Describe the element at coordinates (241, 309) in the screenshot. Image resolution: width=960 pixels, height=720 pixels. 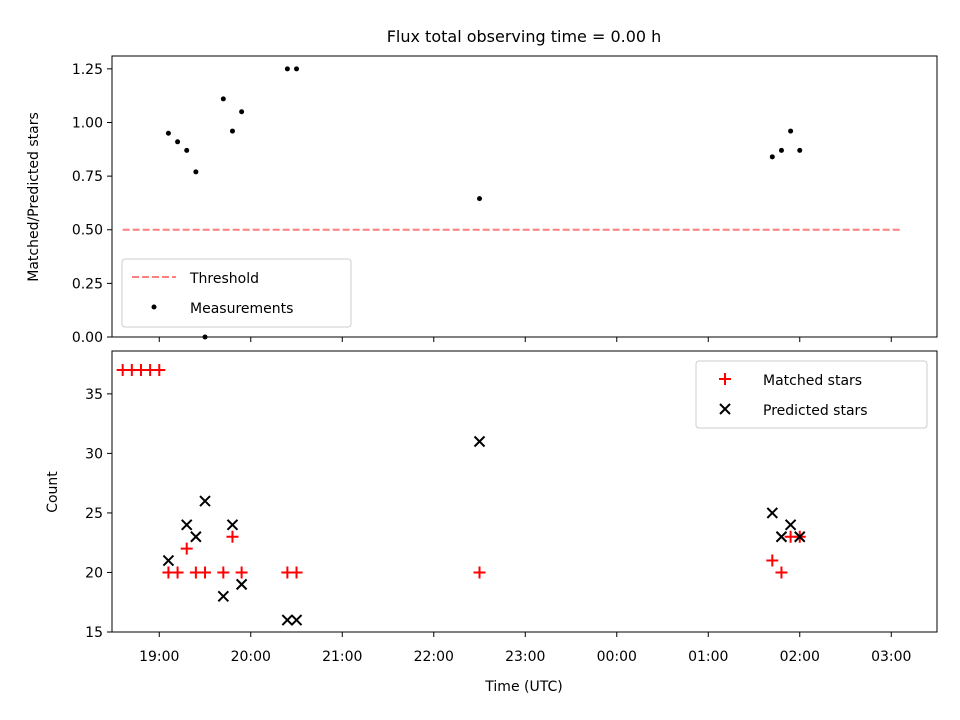
I see `legend-label-measurements: Measurements` at that location.